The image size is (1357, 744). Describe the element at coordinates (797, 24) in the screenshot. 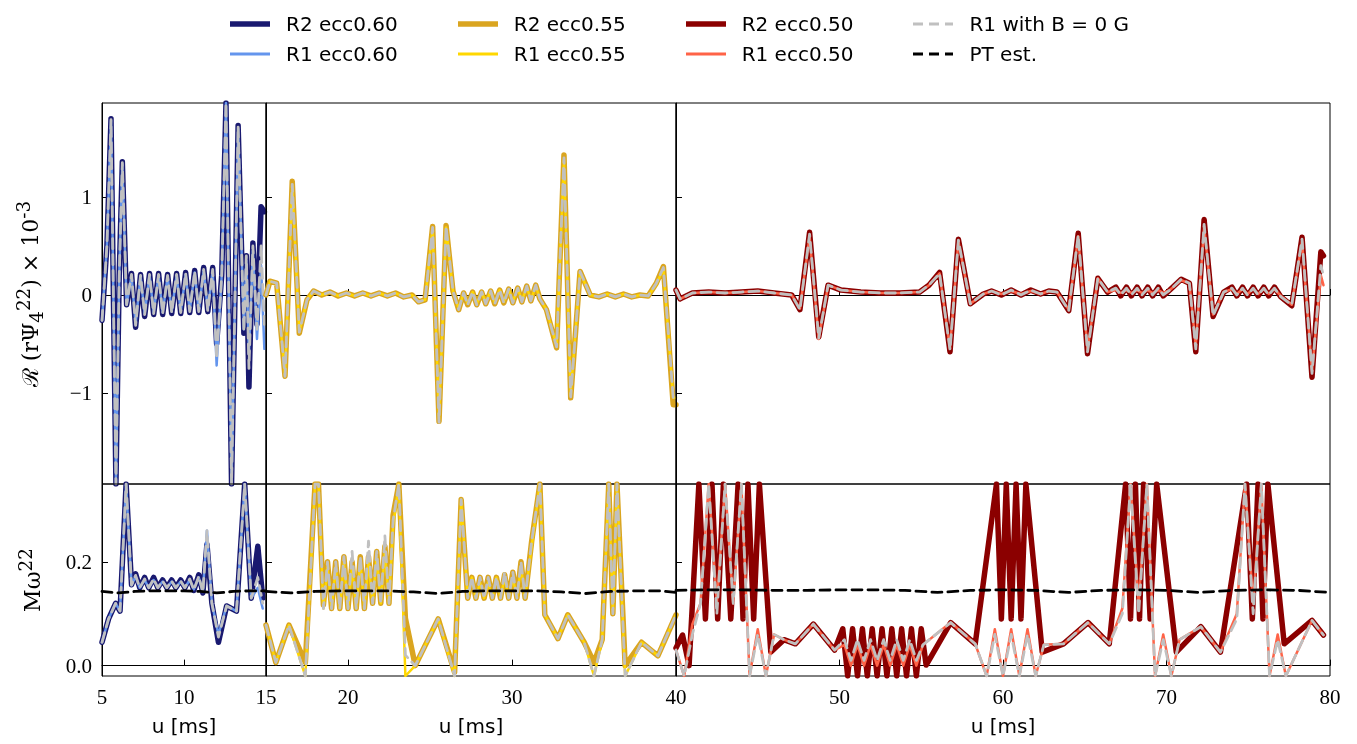

I see `legend-label: R2 ecc0.50` at that location.